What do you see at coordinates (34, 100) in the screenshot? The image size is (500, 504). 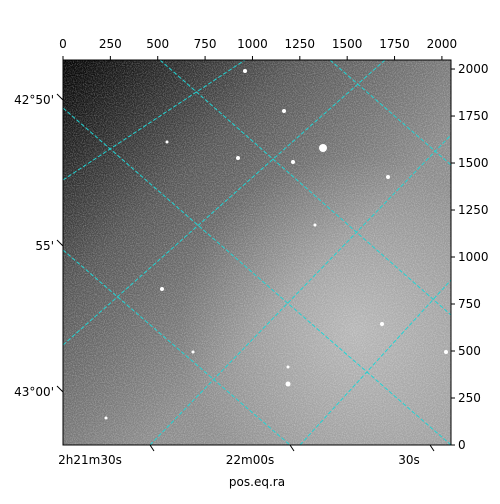 I see `dec-label: 42°50'` at bounding box center [34, 100].